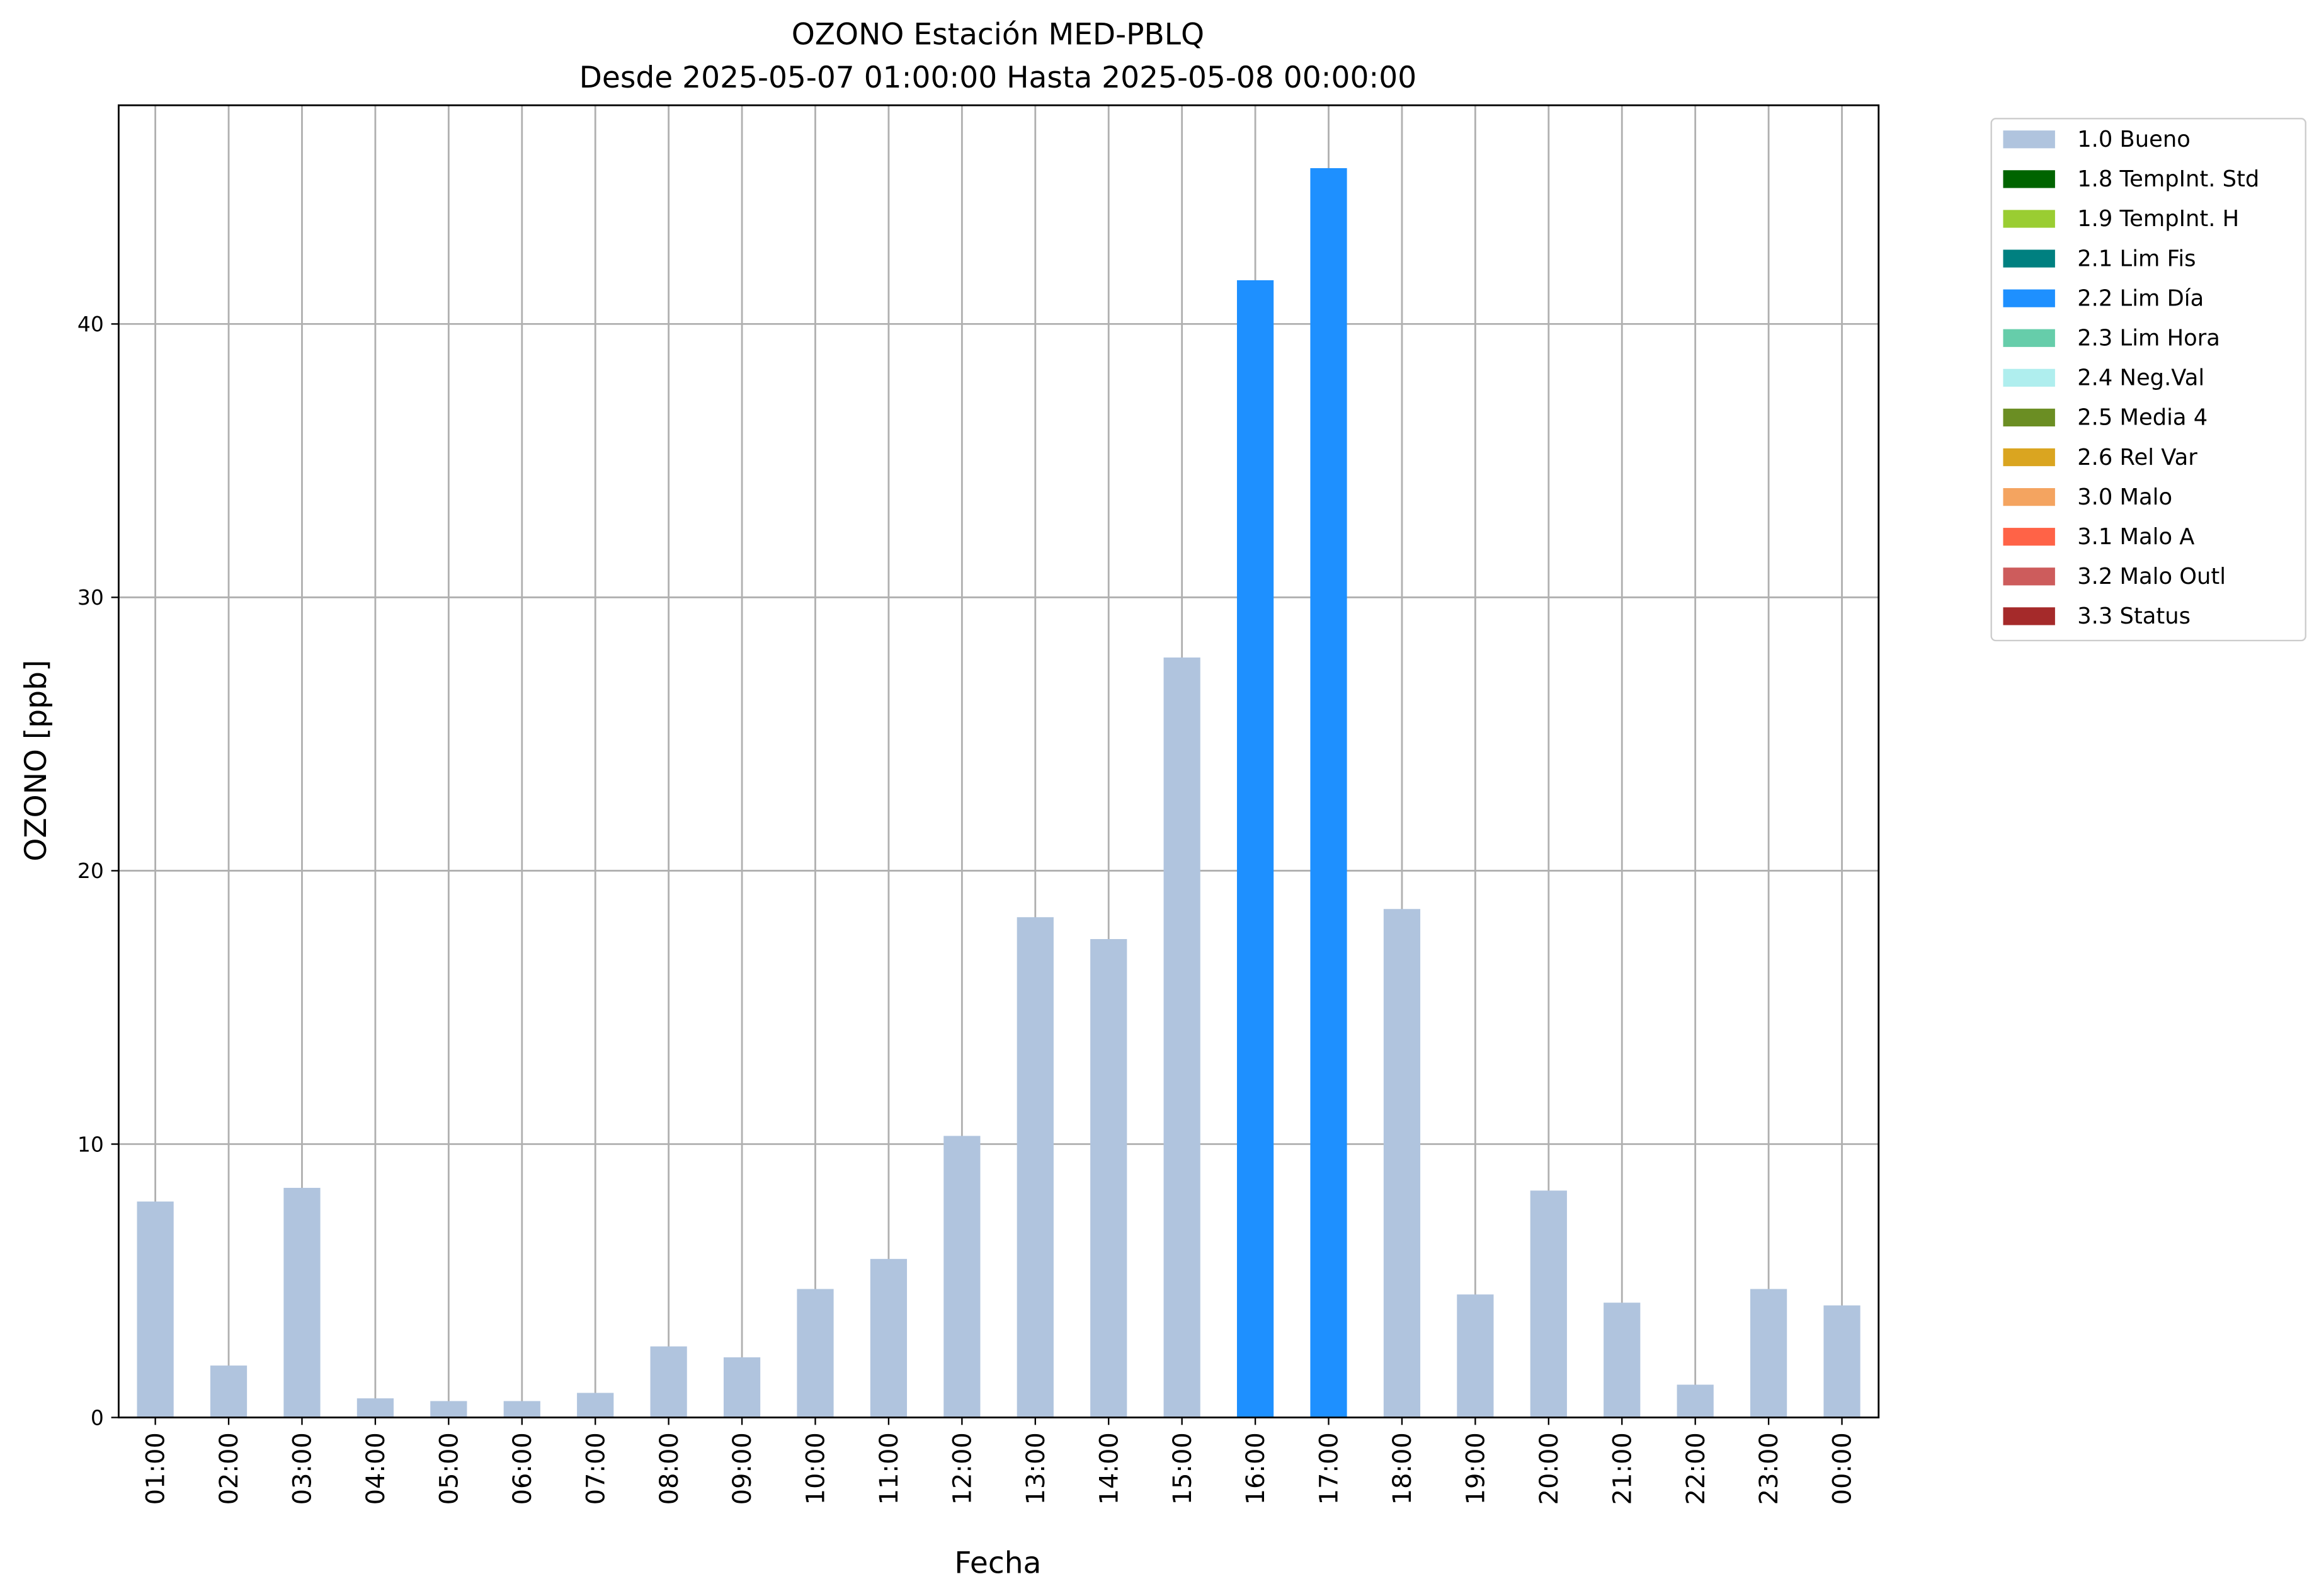 The height and width of the screenshot is (1596, 2319). What do you see at coordinates (2136, 258) in the screenshot?
I see `legend-label: 2.1 Lim Fis` at bounding box center [2136, 258].